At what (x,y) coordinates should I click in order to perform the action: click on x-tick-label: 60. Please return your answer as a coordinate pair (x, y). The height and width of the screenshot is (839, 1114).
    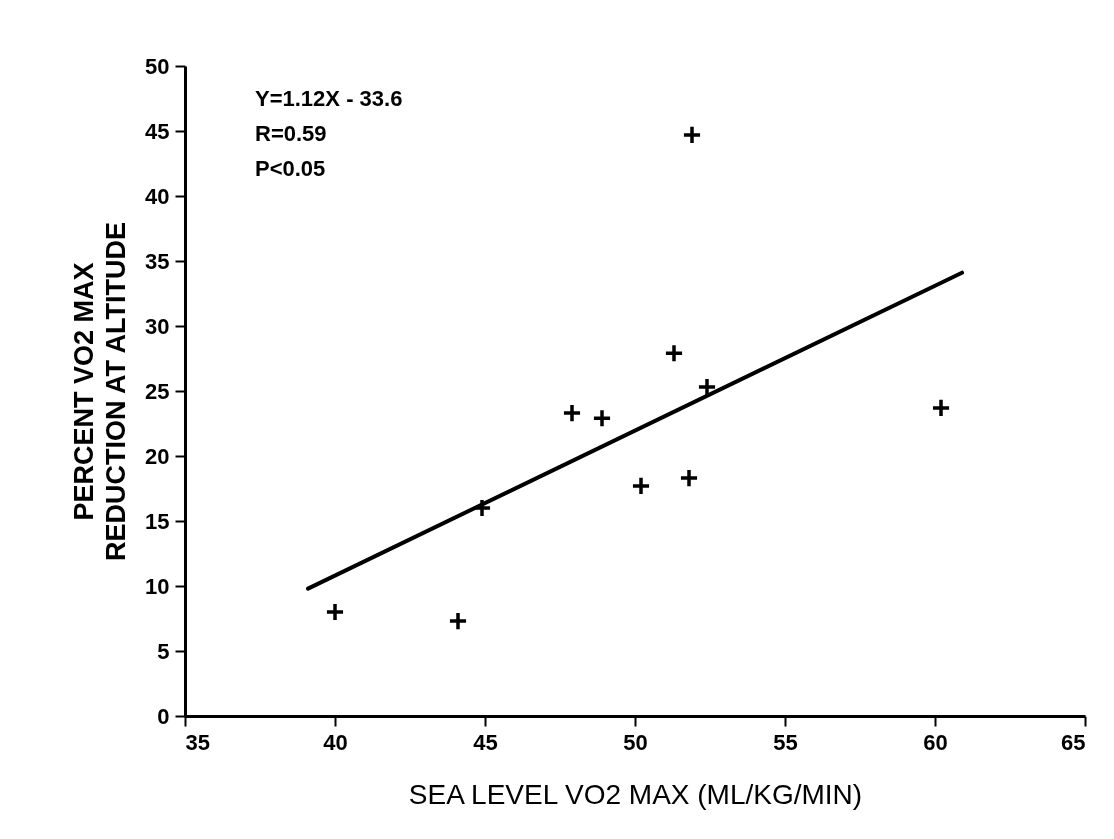
    Looking at the image, I should click on (935, 742).